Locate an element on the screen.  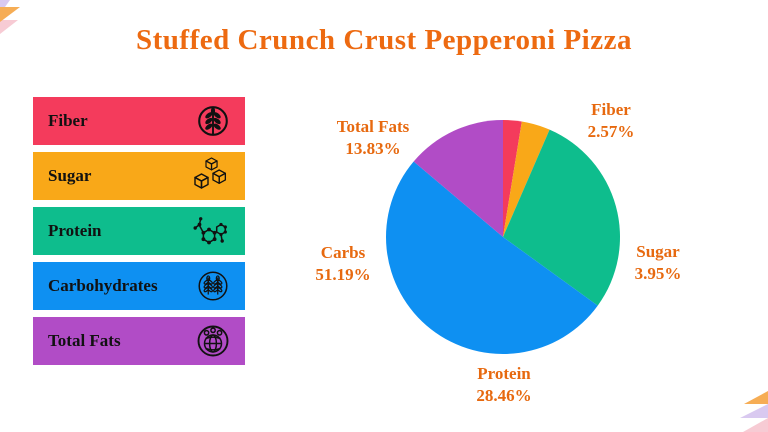
pie-label-value: 2.57% is located at coordinates (611, 131).